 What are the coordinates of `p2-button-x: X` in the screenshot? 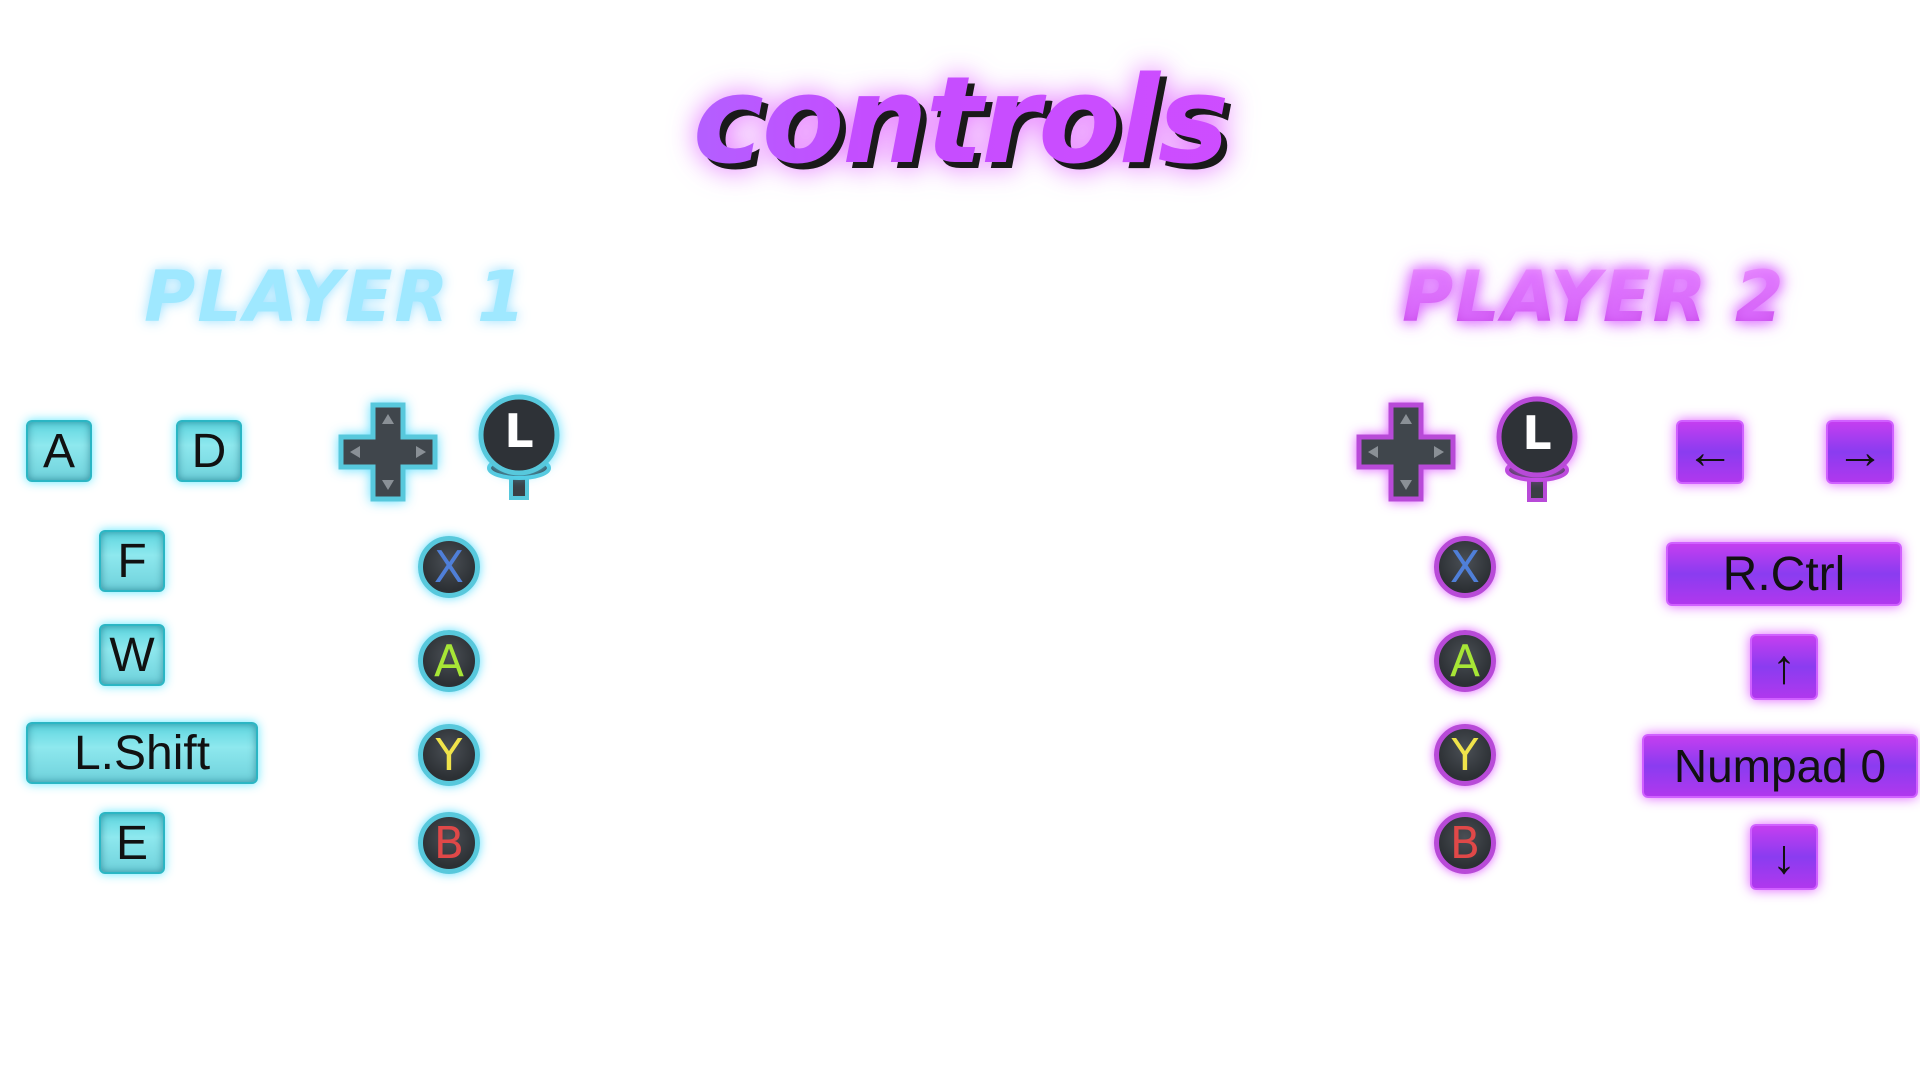 It's located at (1465, 567).